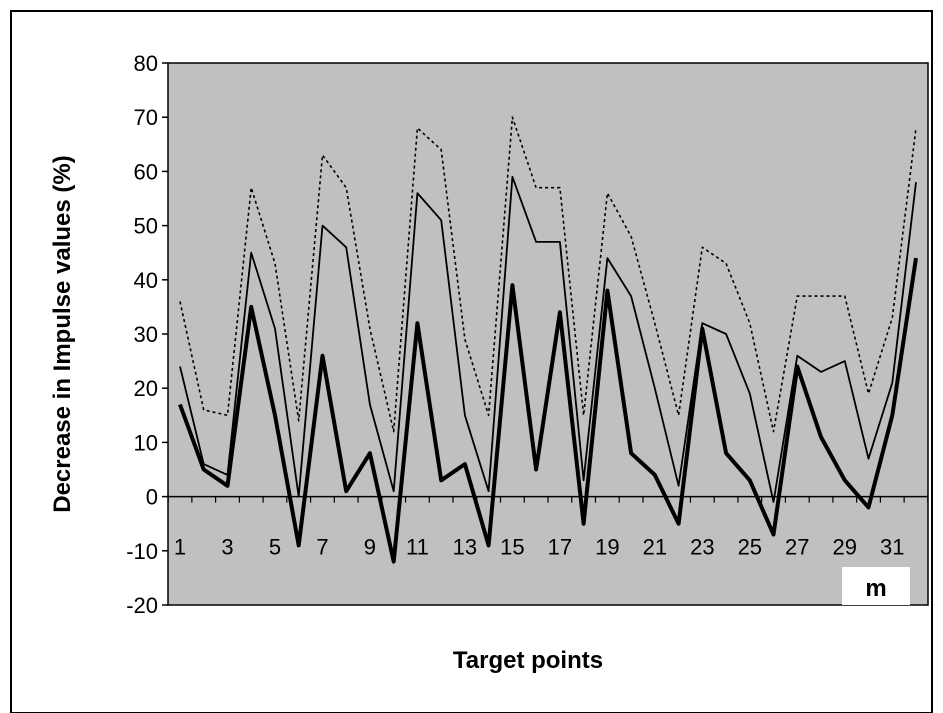 Image resolution: width=943 pixels, height=713 pixels. Describe the element at coordinates (797, 547) in the screenshot. I see `x-tick-label: 27` at that location.